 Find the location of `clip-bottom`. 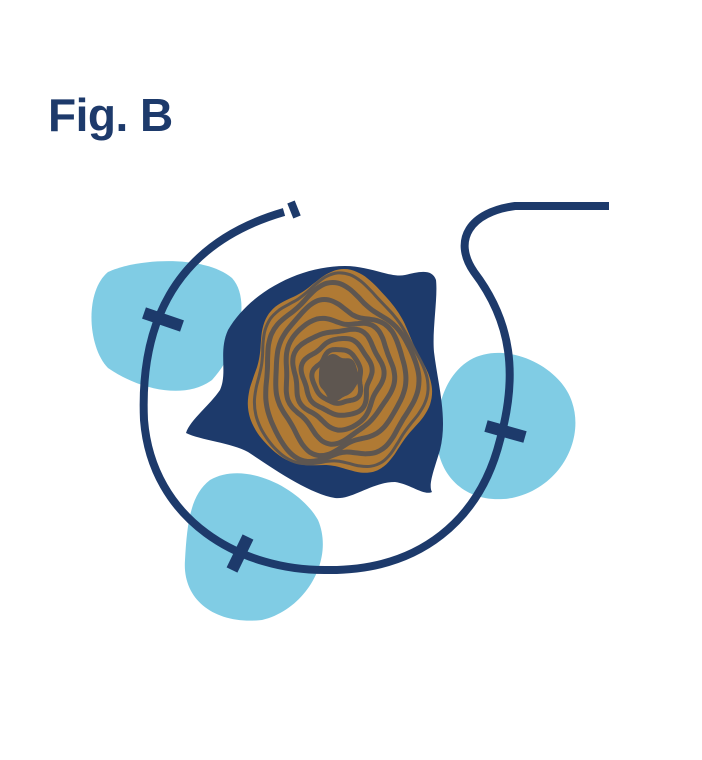

clip-bottom is located at coordinates (240, 553).